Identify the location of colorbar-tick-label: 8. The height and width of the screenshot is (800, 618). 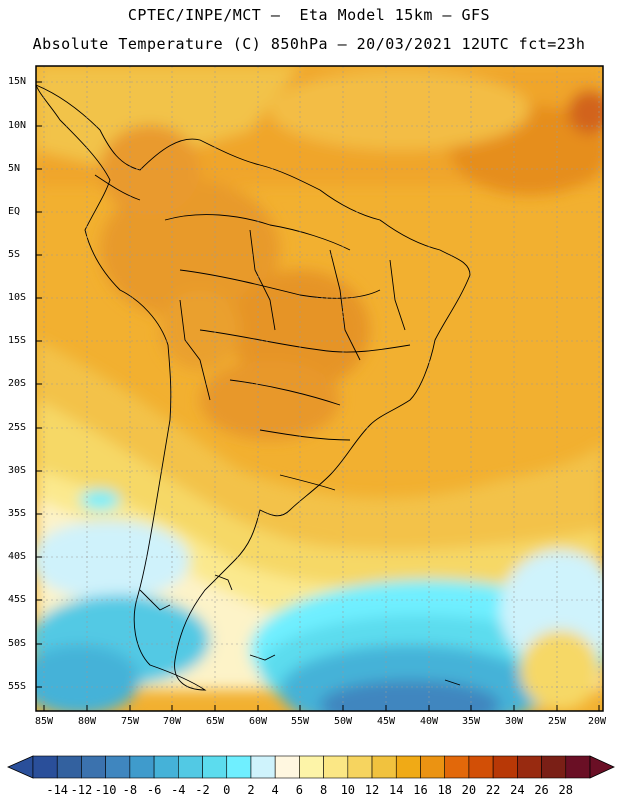
(323, 790).